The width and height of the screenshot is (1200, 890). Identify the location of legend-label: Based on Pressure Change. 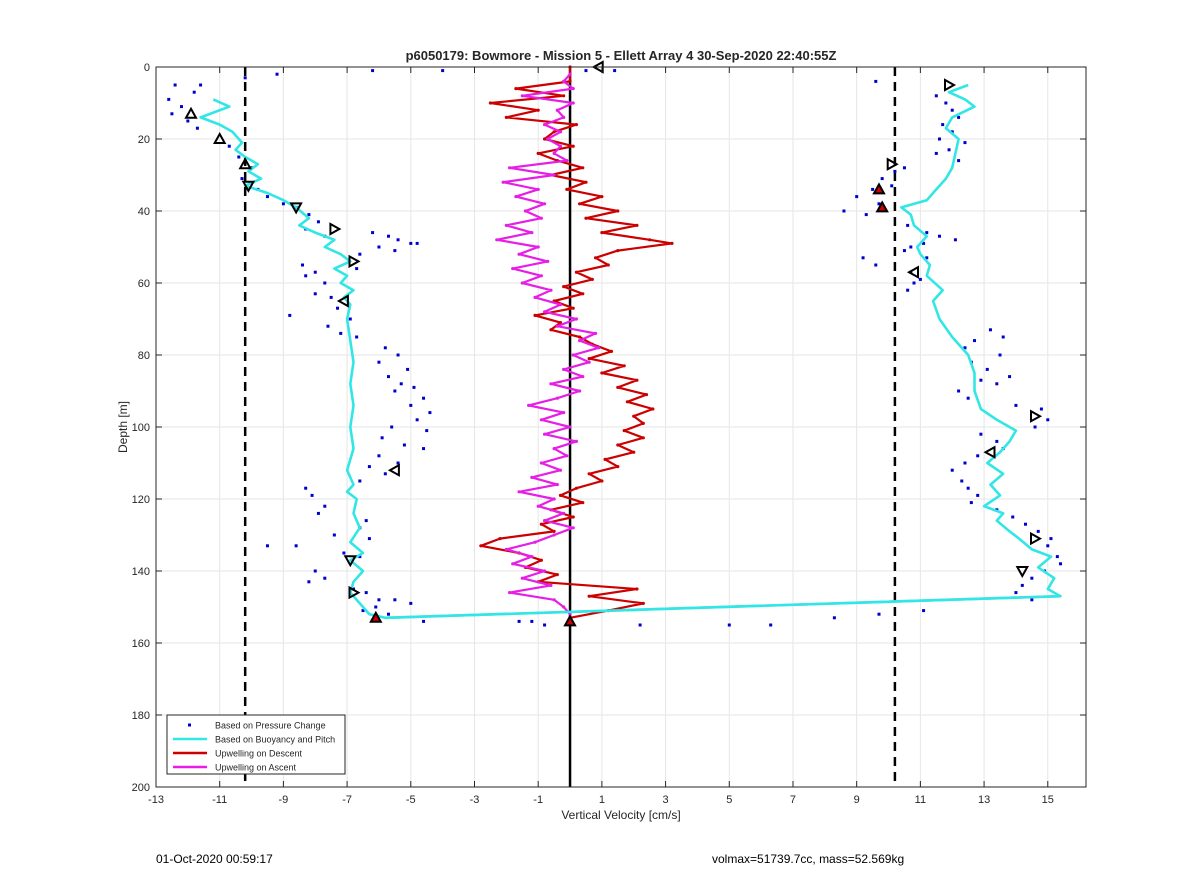
(270, 726).